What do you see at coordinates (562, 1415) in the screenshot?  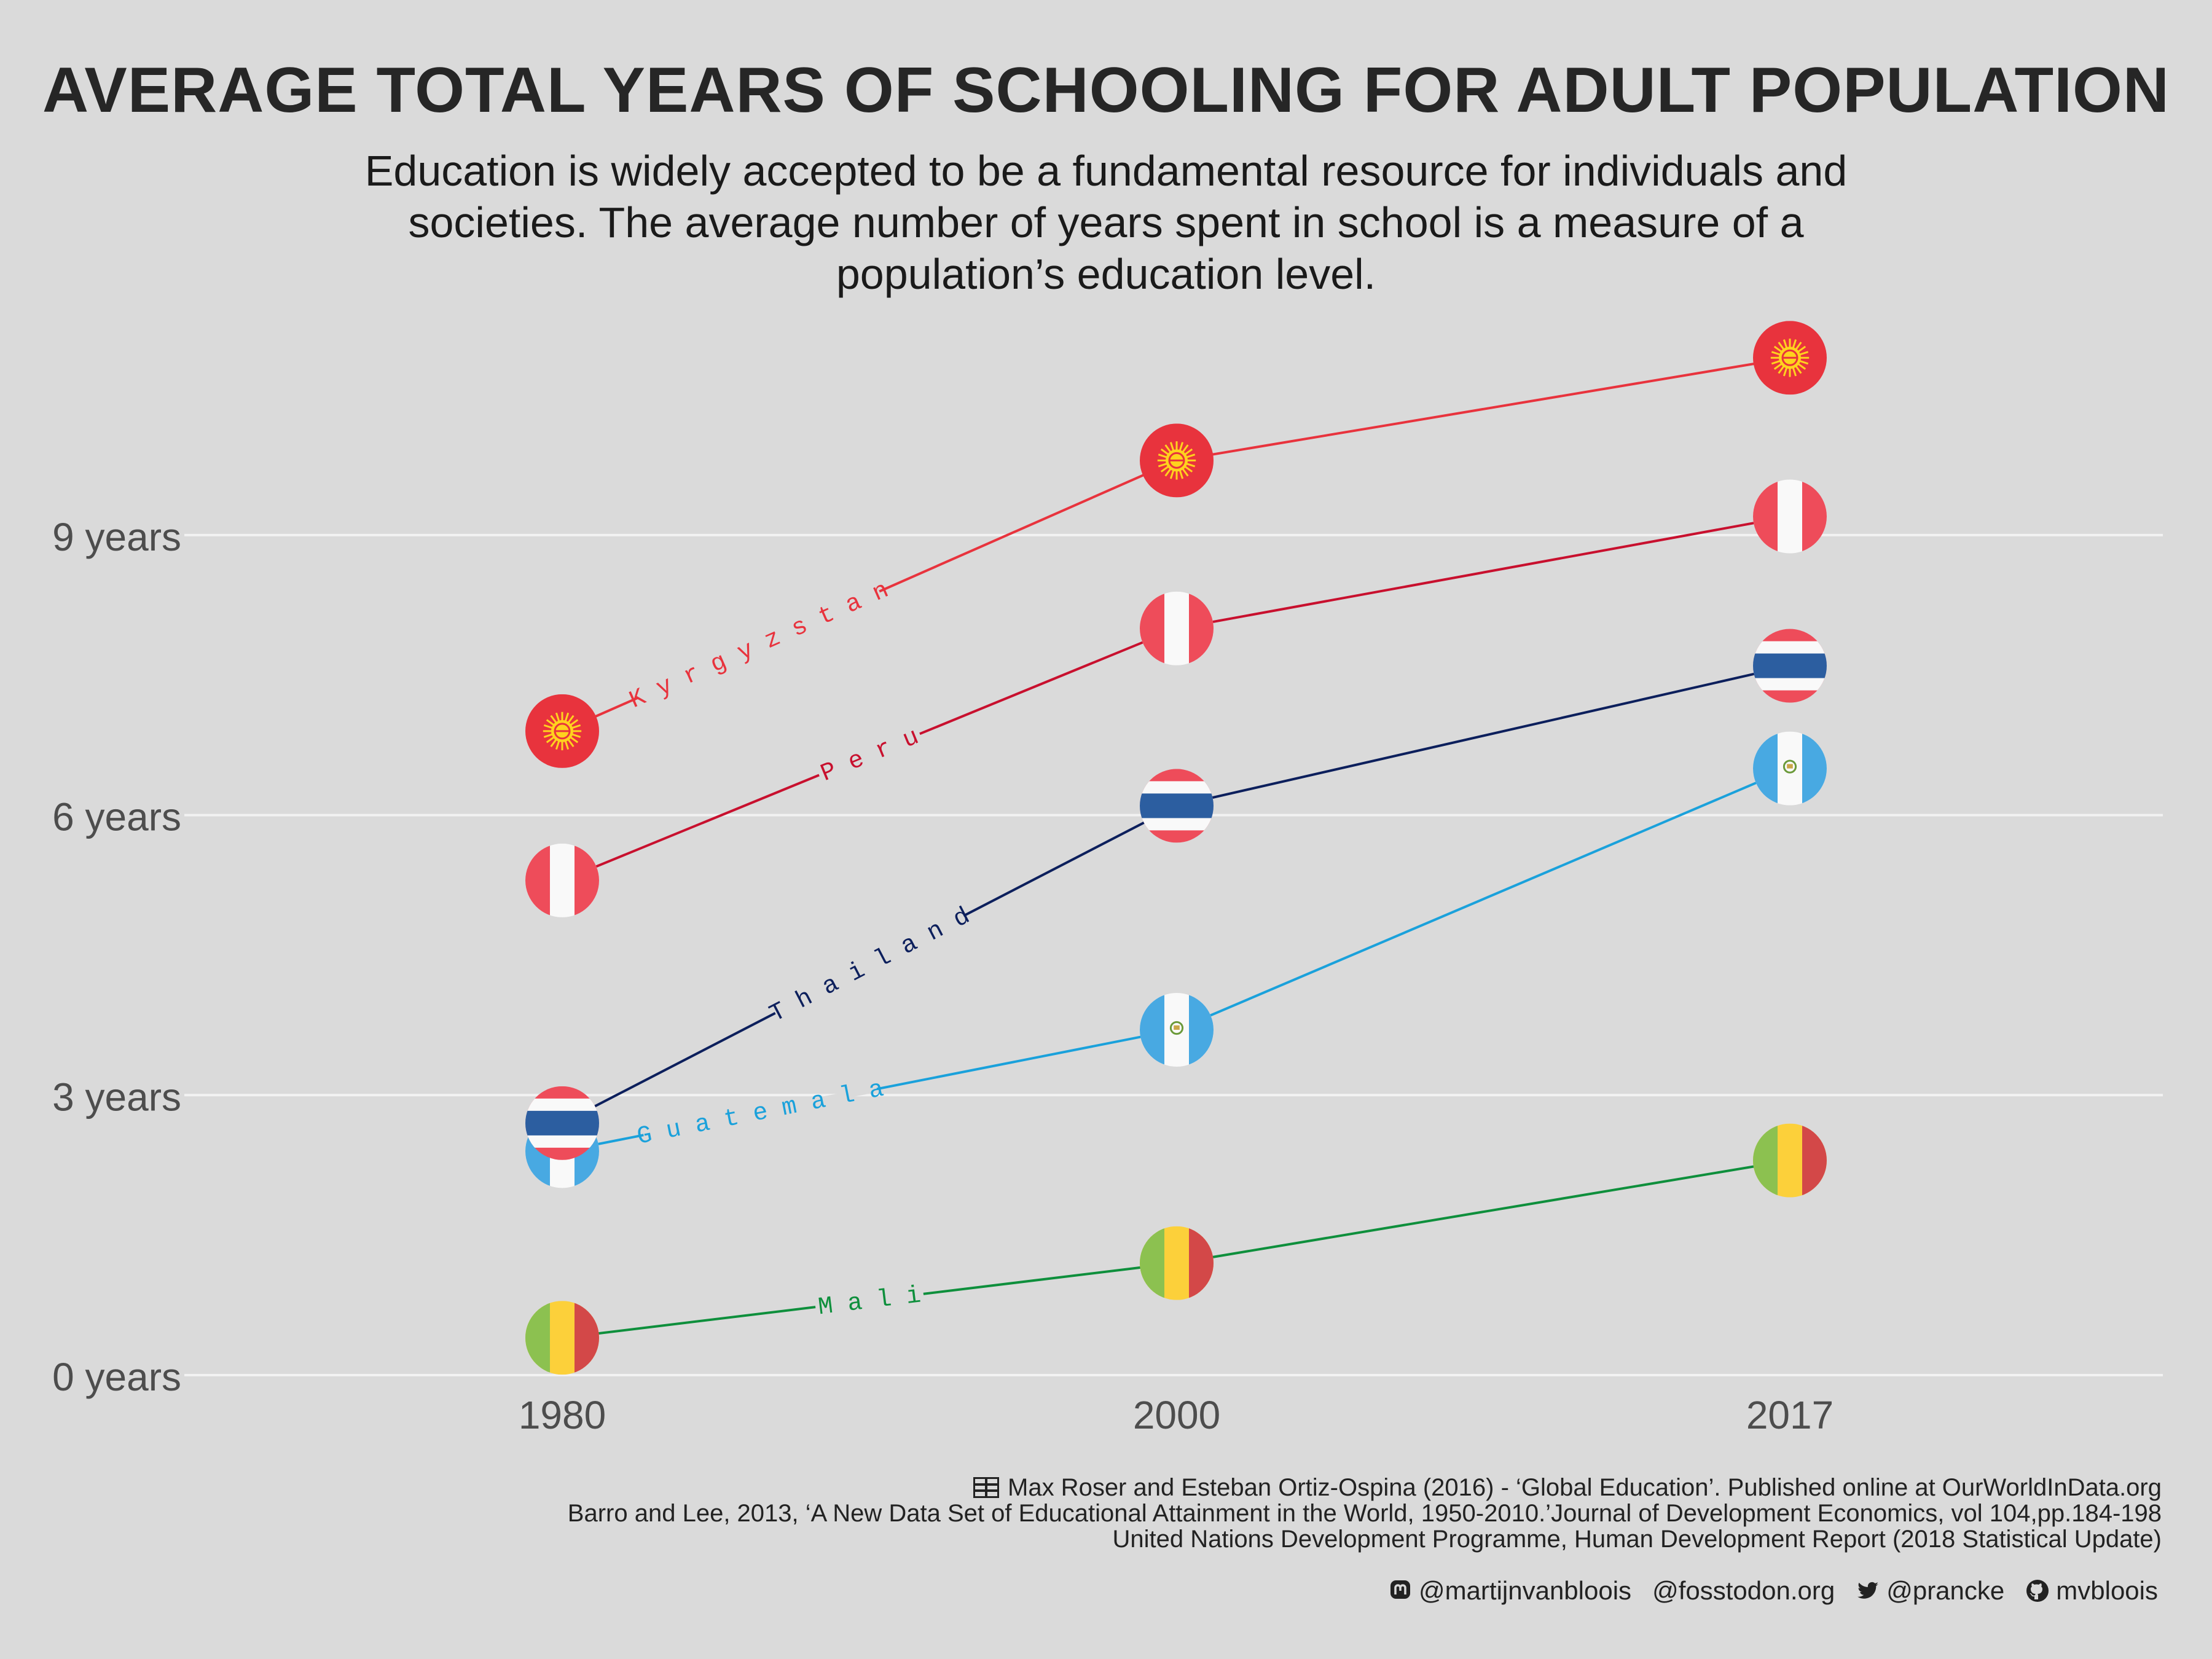 I see `x-tick-label: 1980` at bounding box center [562, 1415].